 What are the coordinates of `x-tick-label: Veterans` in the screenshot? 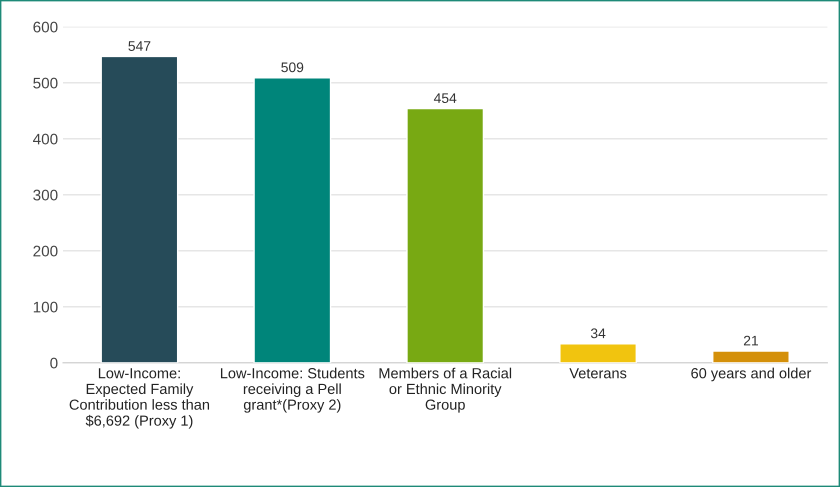 It's located at (597, 373).